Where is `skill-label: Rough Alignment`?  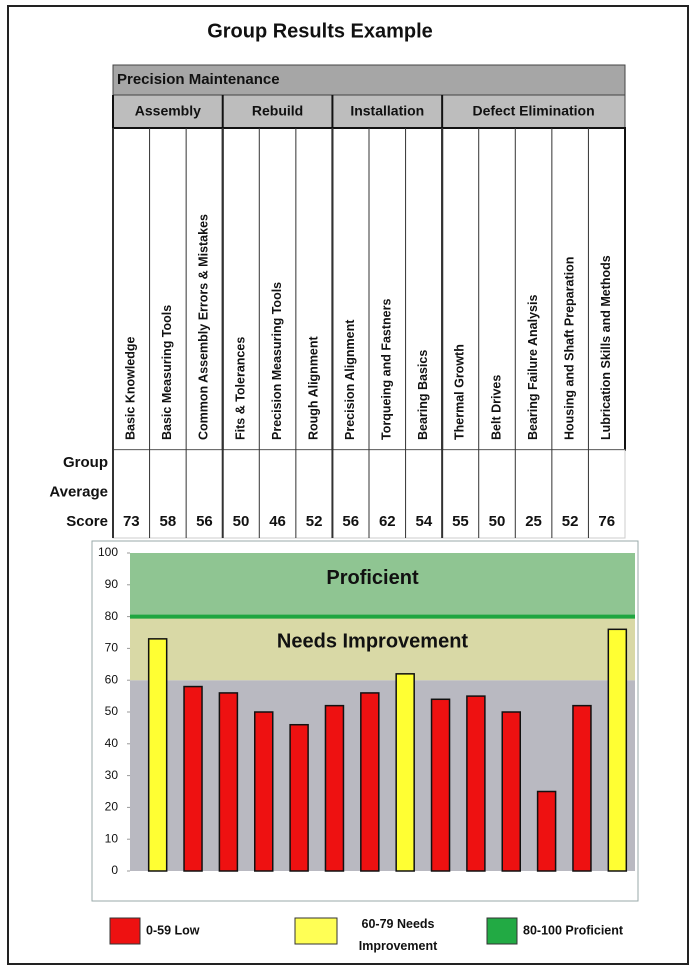
skill-label: Rough Alignment is located at coordinates (313, 387).